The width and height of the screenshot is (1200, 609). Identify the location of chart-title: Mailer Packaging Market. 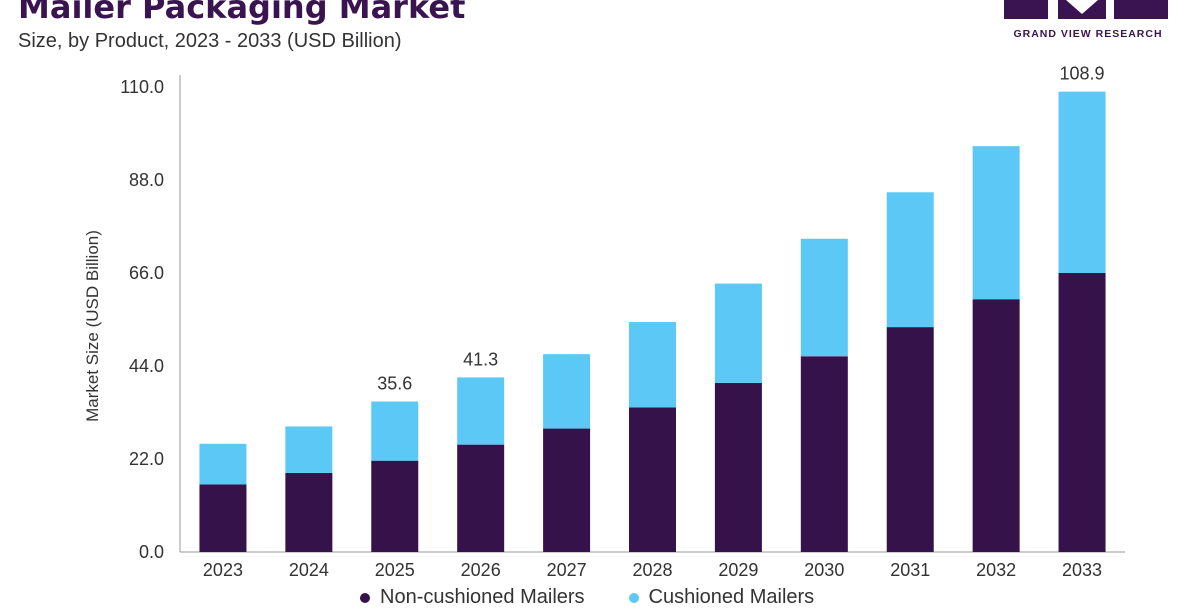
(242, 13).